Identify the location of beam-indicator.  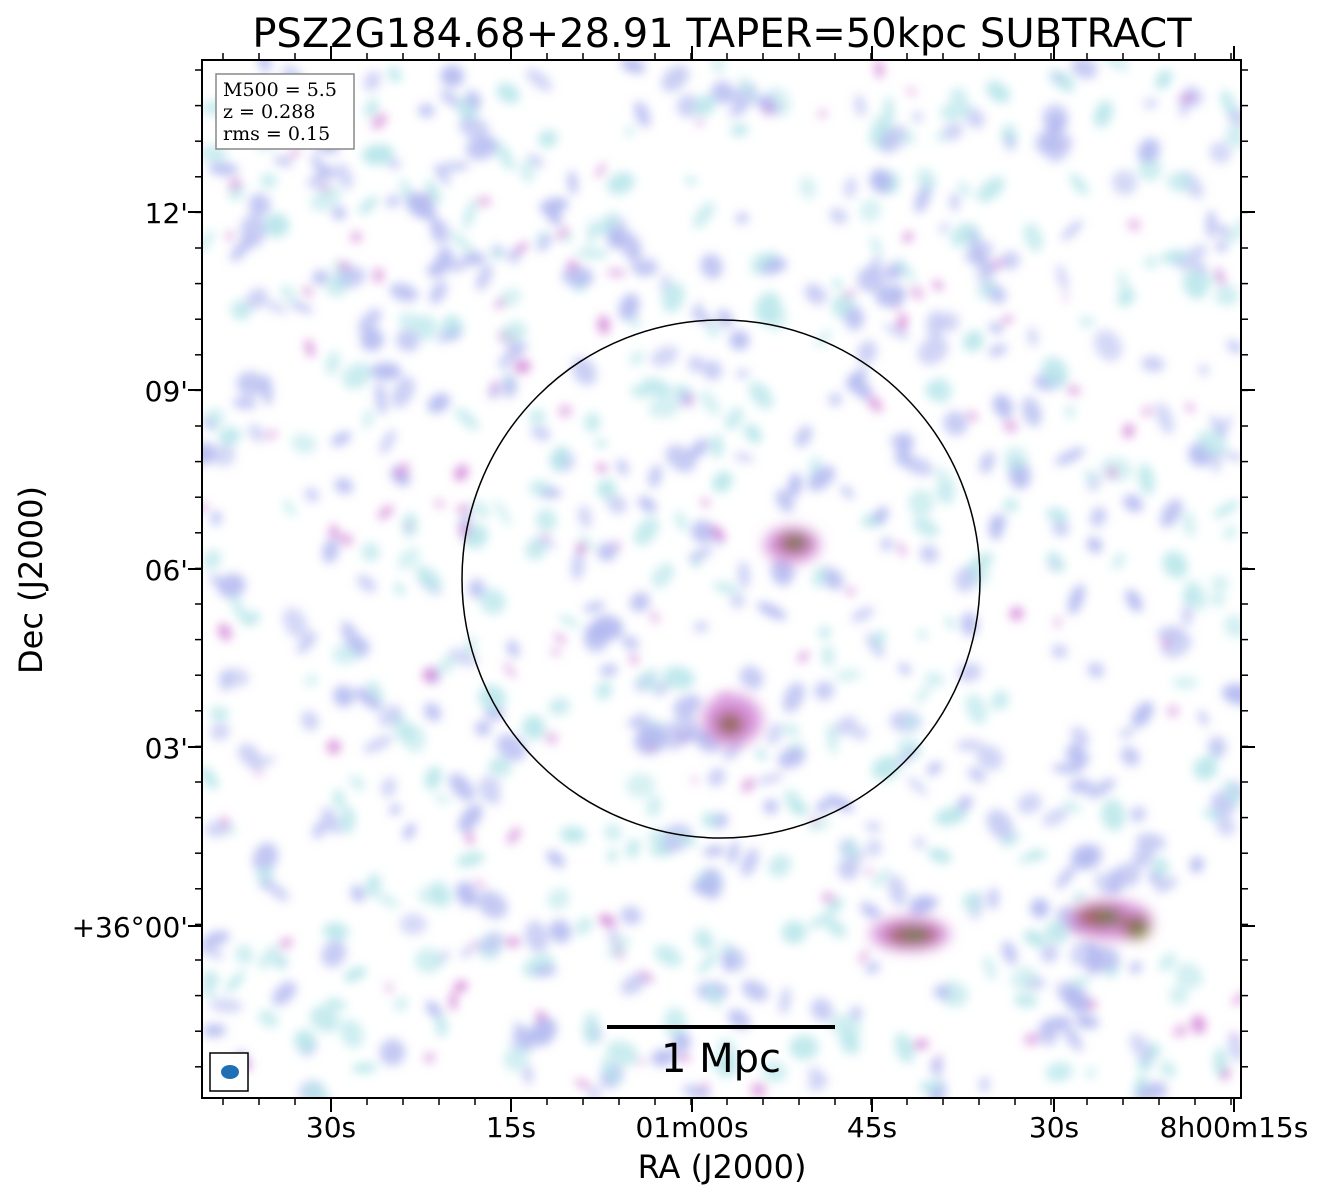
(229, 1072).